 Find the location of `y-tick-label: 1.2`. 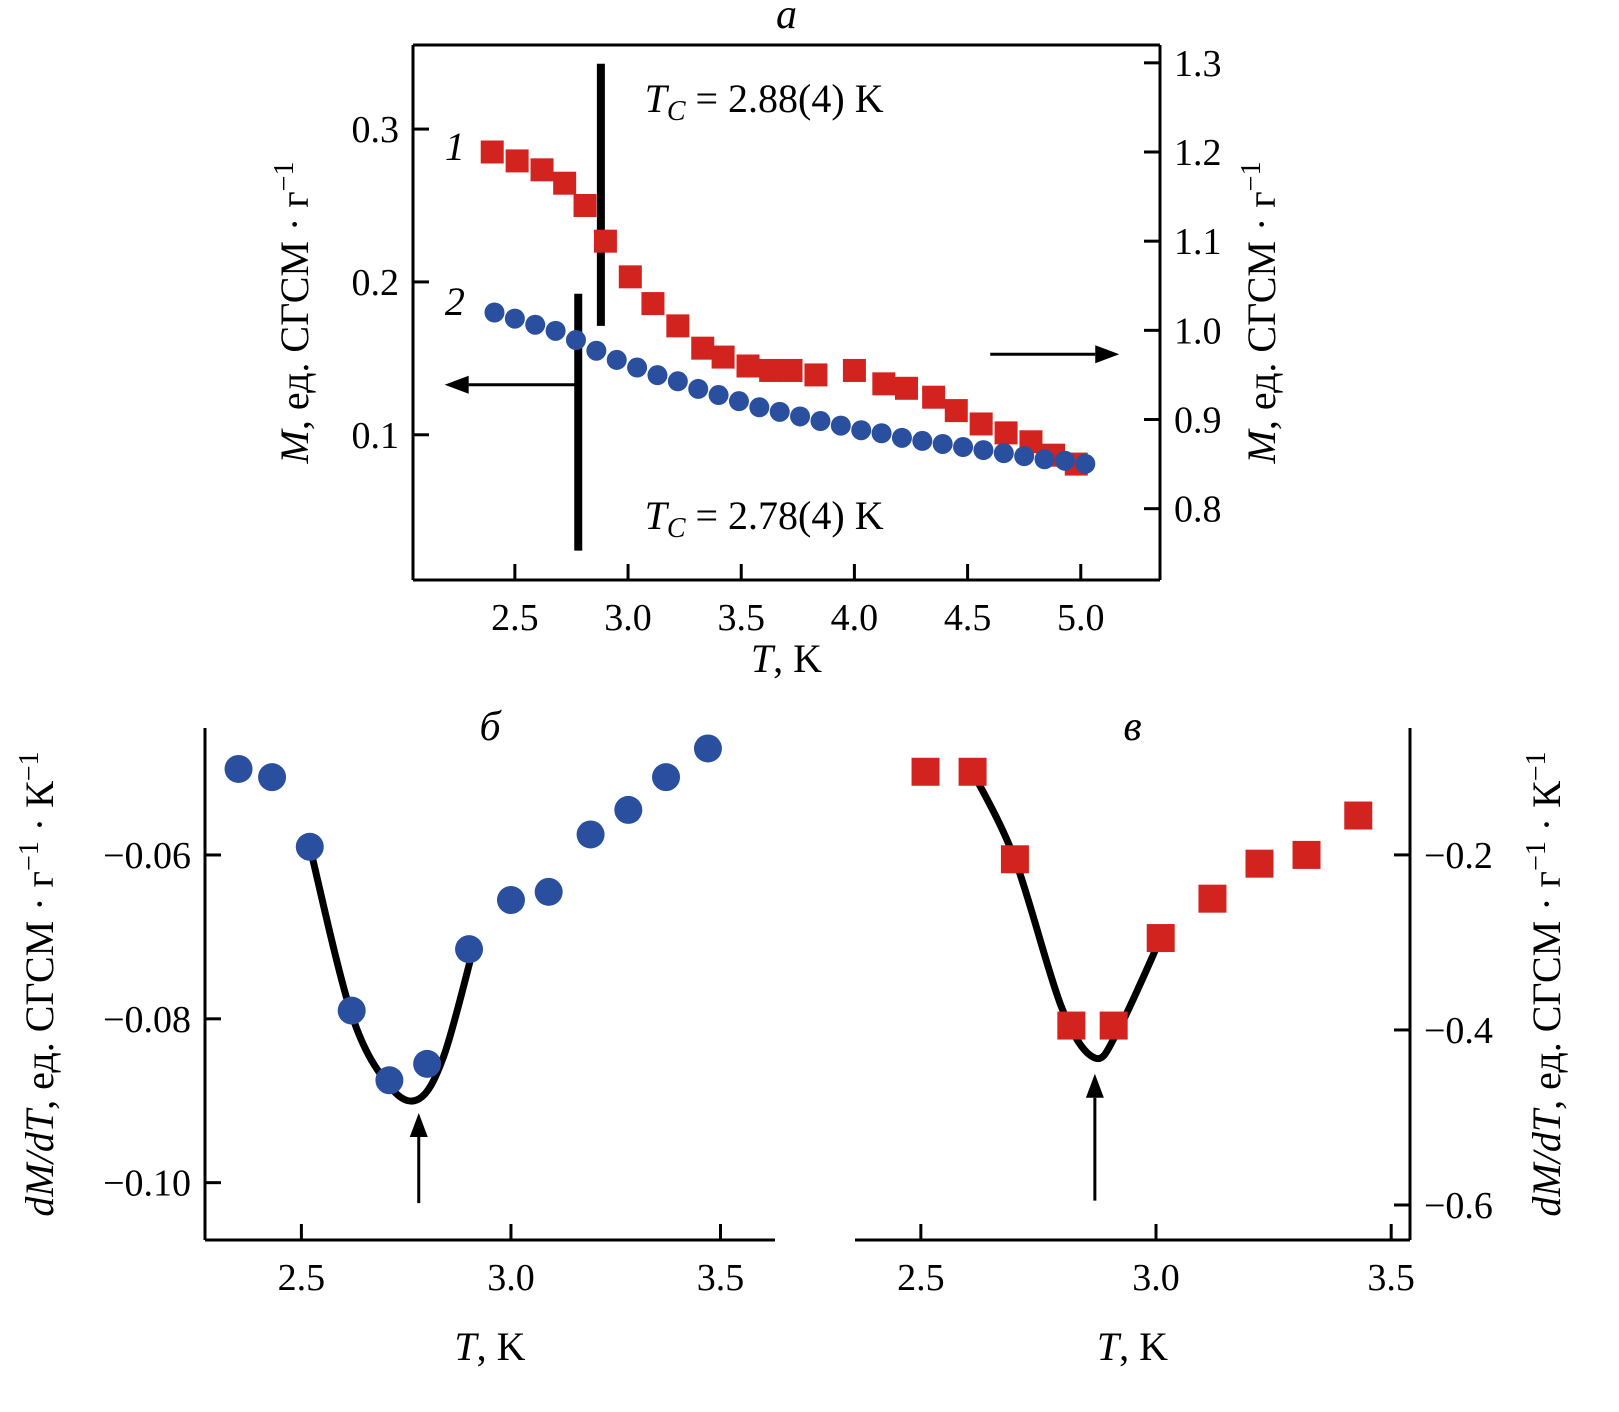

y-tick-label: 1.2 is located at coordinates (1198, 153).